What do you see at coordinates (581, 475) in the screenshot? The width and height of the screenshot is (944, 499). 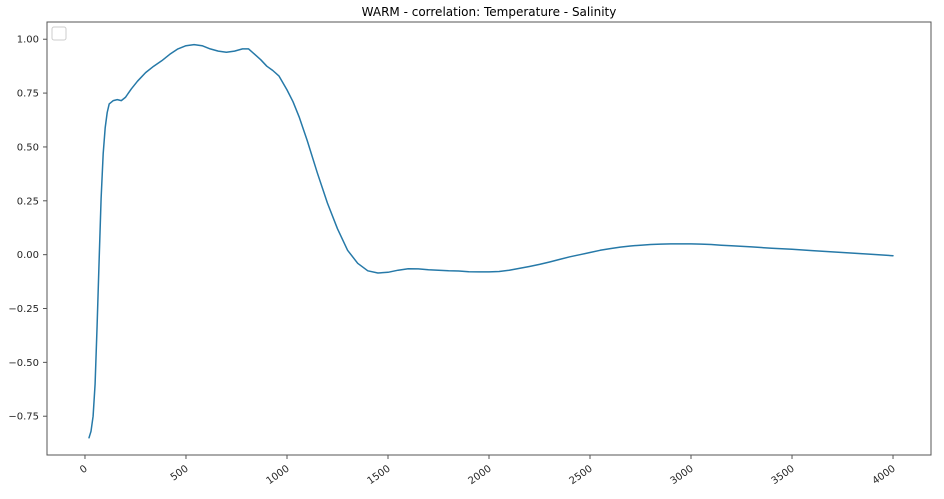 I see `x-tick-label: 2500` at bounding box center [581, 475].